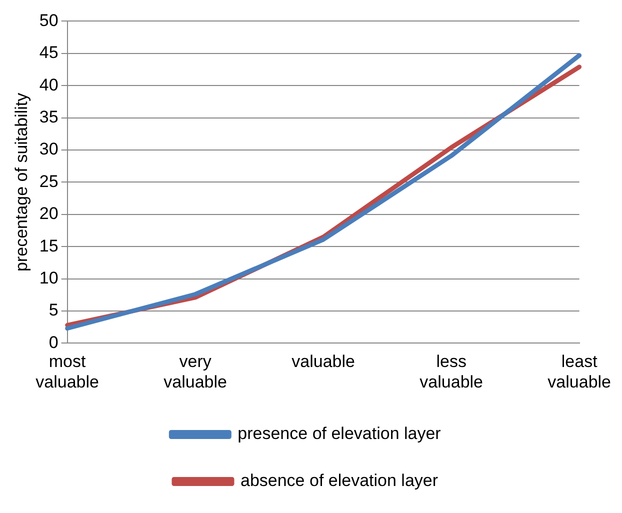 Image resolution: width=622 pixels, height=513 pixels. What do you see at coordinates (48, 52) in the screenshot?
I see `y-tick-label: 45` at bounding box center [48, 52].